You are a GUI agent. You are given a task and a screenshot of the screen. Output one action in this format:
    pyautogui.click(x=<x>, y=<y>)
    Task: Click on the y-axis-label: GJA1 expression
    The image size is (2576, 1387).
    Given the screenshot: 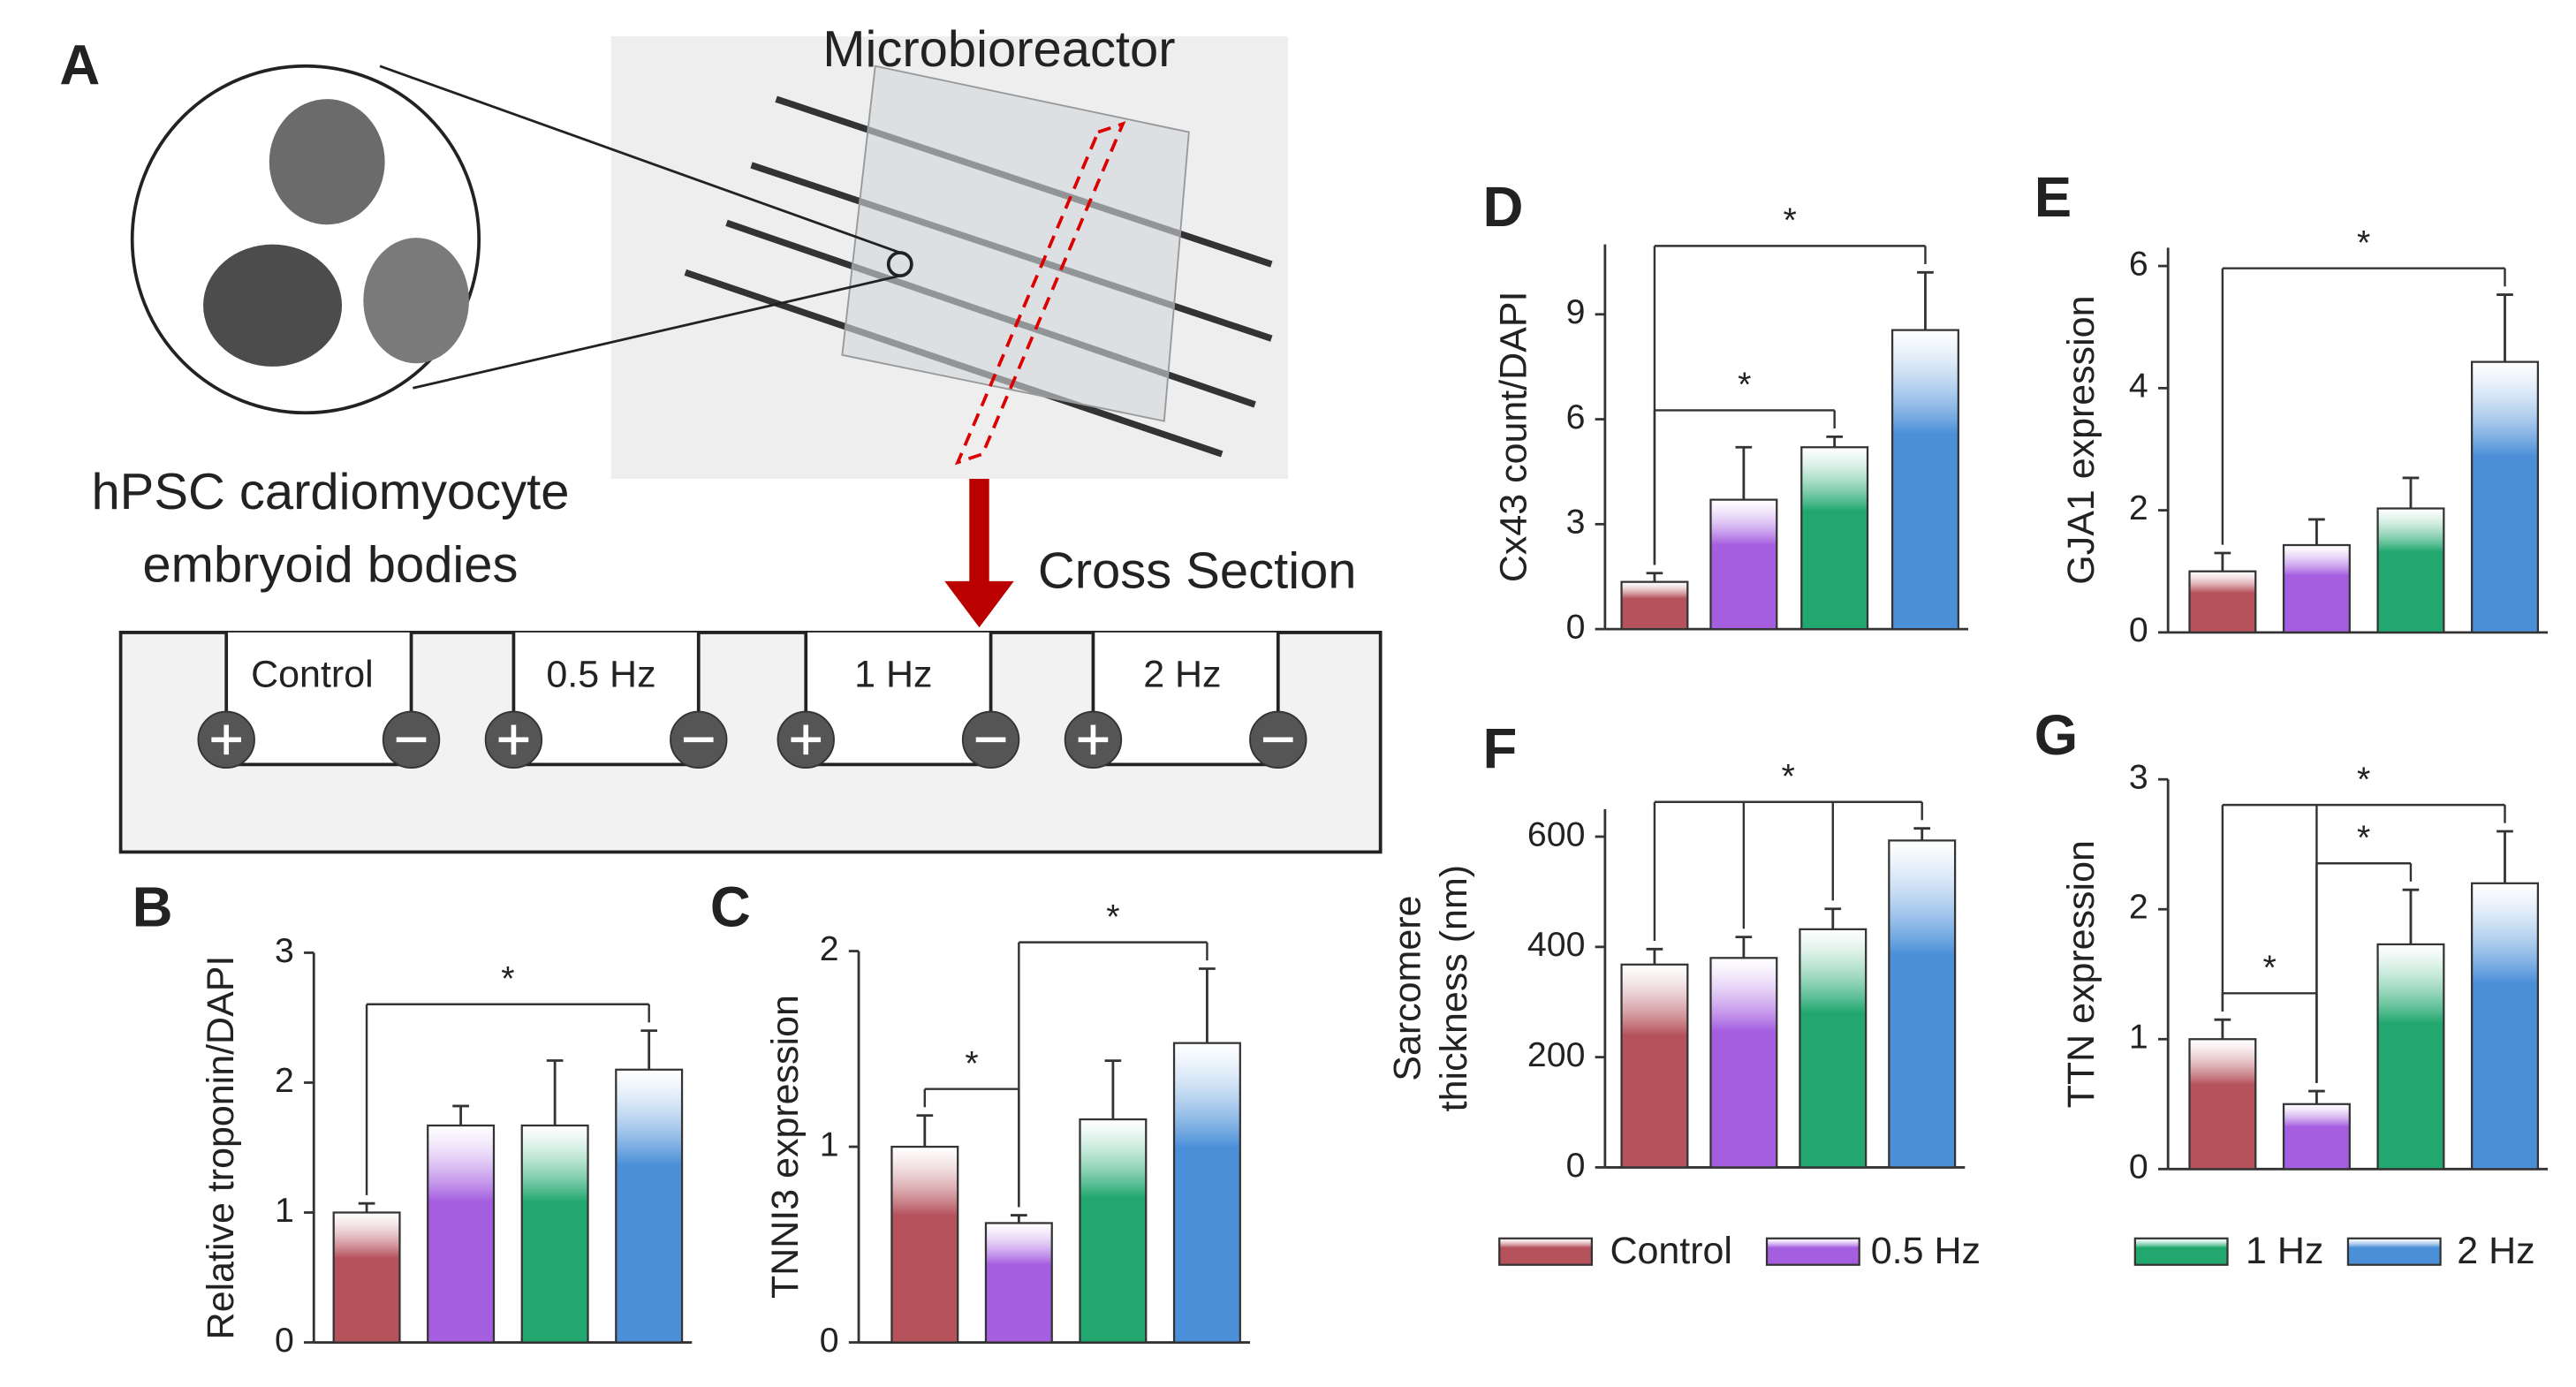 What is the action you would take?
    pyautogui.click(x=2081, y=439)
    